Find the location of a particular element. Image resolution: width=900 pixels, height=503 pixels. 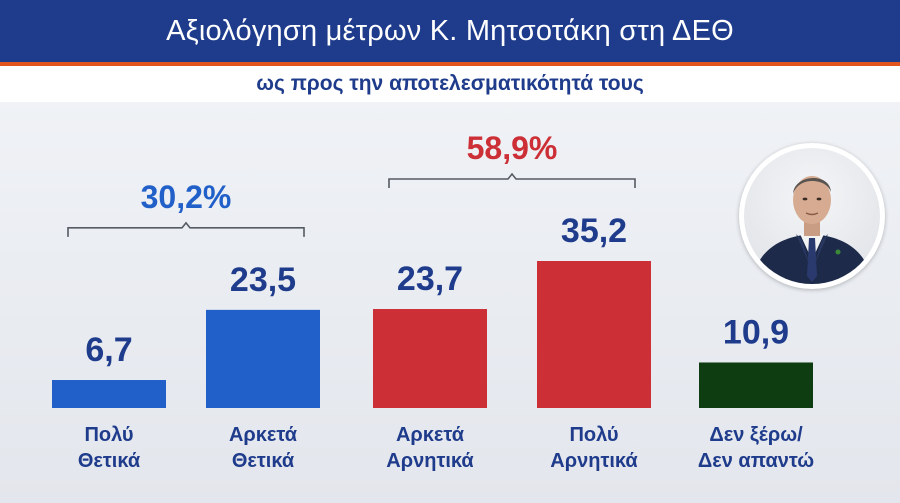

title-bar: Αξιολόγηση μέτρων Κ. Μητσοτάκη στη ΔΕΘ is located at coordinates (450, 31).